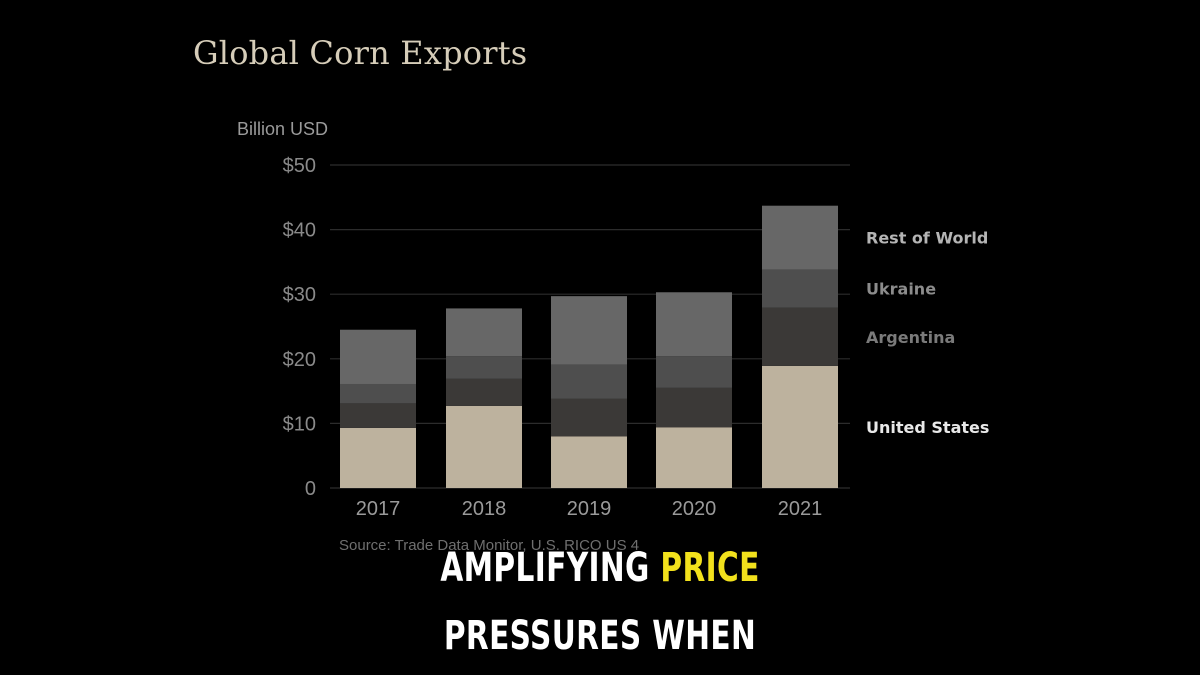 The width and height of the screenshot is (1200, 675). What do you see at coordinates (710, 568) in the screenshot?
I see `caption-highlight-word: PRICE` at bounding box center [710, 568].